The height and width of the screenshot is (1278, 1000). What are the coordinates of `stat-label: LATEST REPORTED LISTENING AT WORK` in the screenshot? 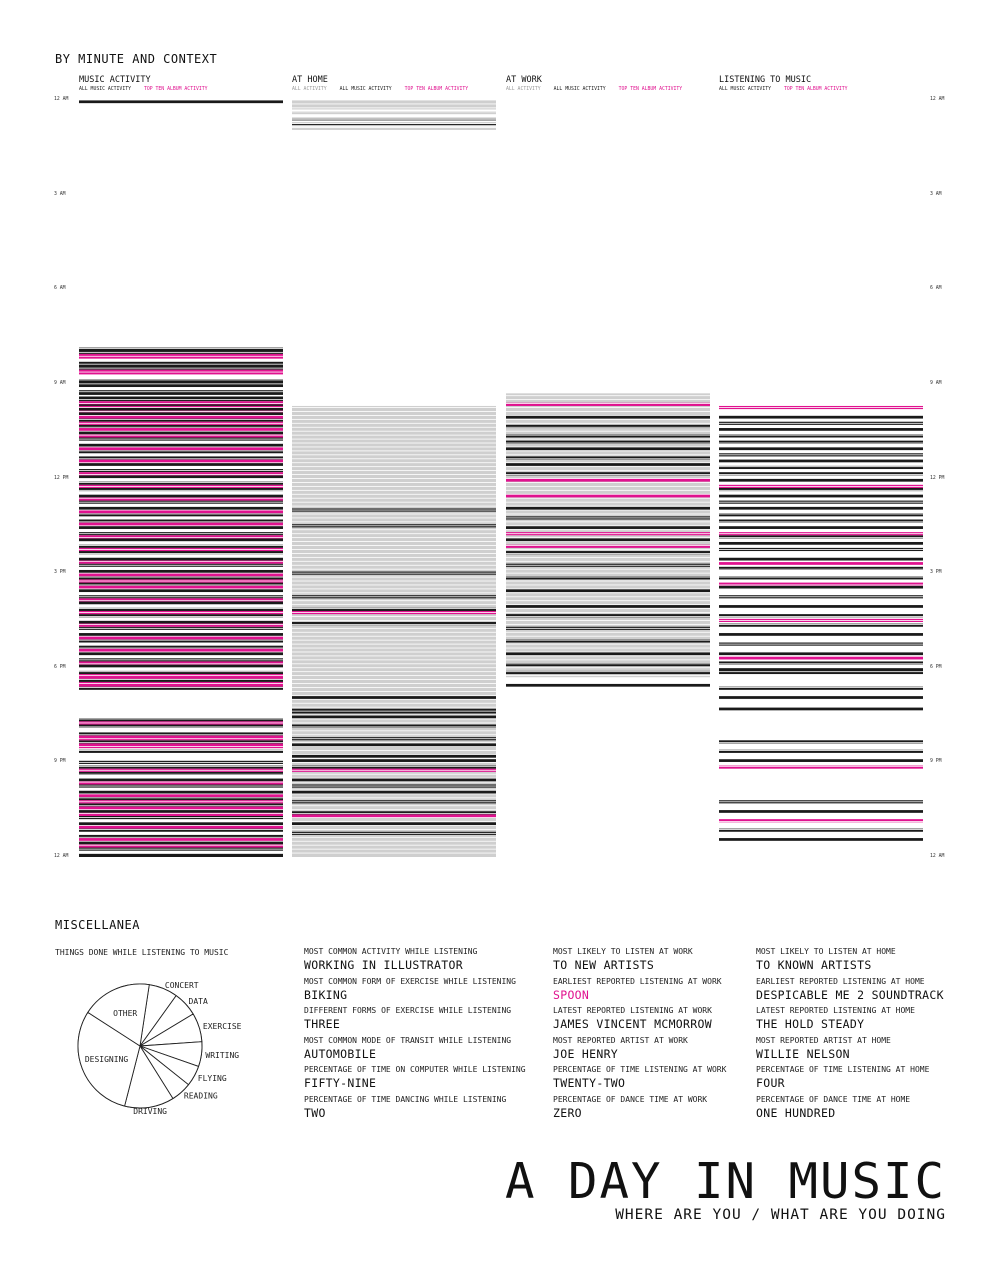 It's located at (632, 1010).